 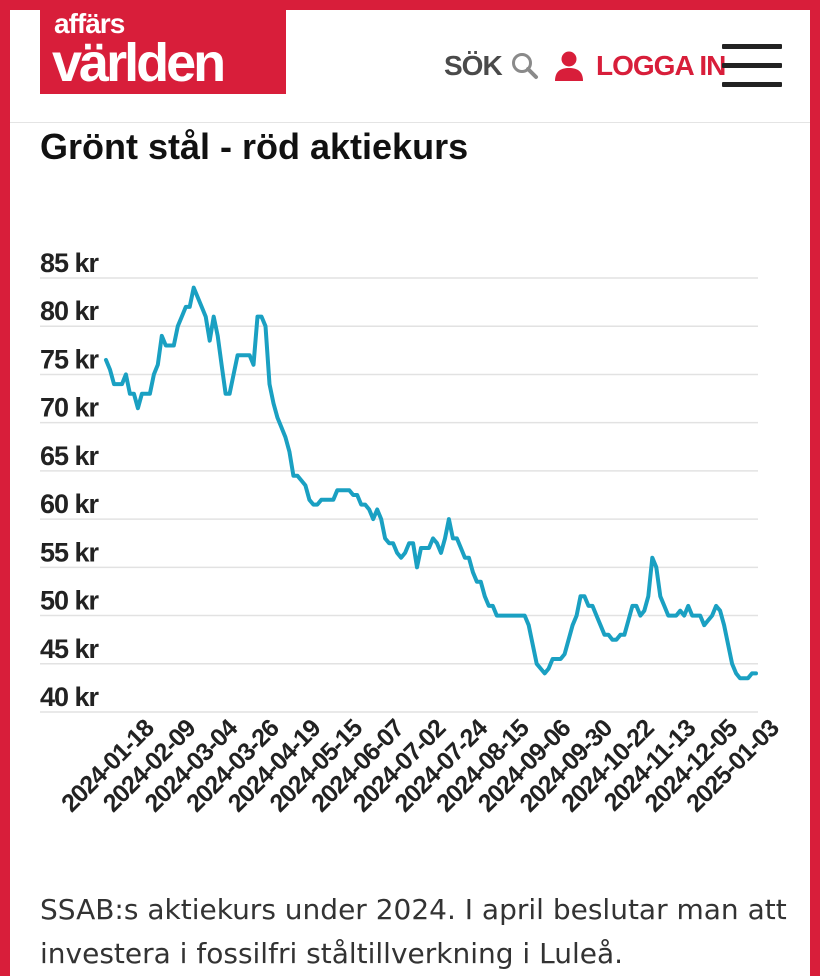 What do you see at coordinates (70, 649) in the screenshot?
I see `y-tick-label: 45 kr` at bounding box center [70, 649].